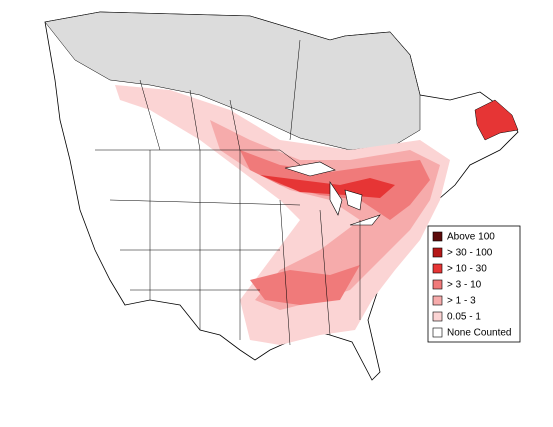  I want to click on legend-label: Above 100, so click(471, 237).